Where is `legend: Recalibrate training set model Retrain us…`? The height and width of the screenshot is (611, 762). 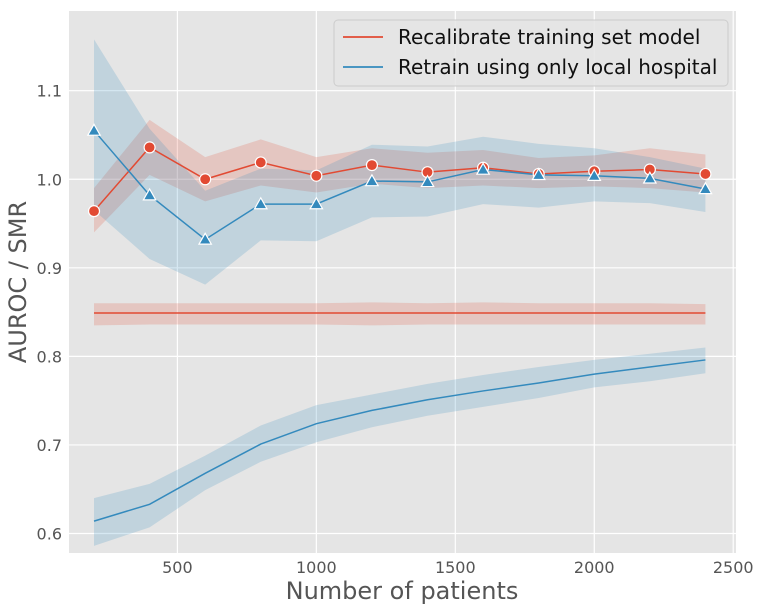
legend: Recalibrate training set model Retrain us… is located at coordinates (531, 53).